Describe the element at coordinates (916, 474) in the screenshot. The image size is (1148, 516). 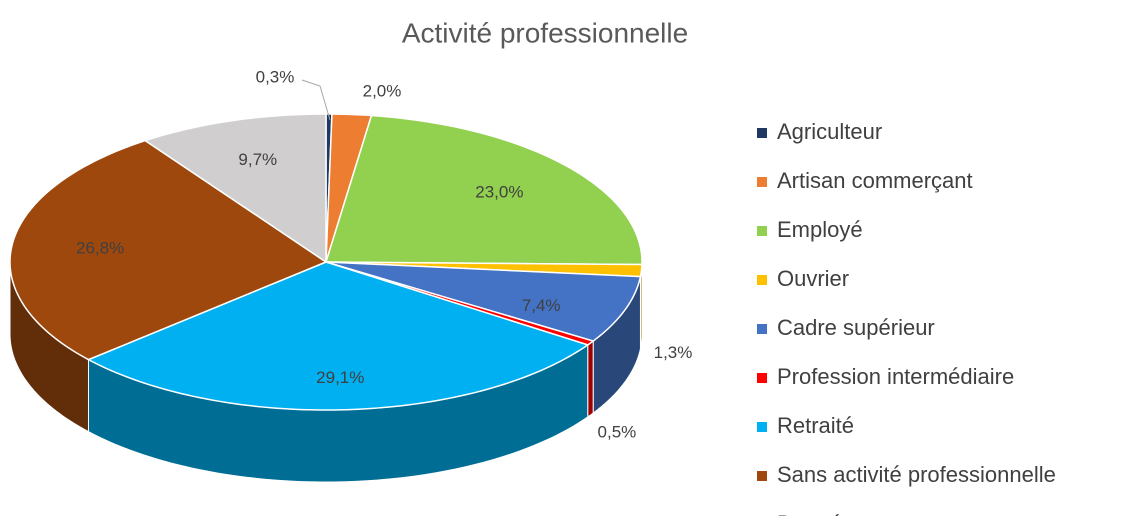
I see `legend-label: Sans activité professionnelle` at that location.